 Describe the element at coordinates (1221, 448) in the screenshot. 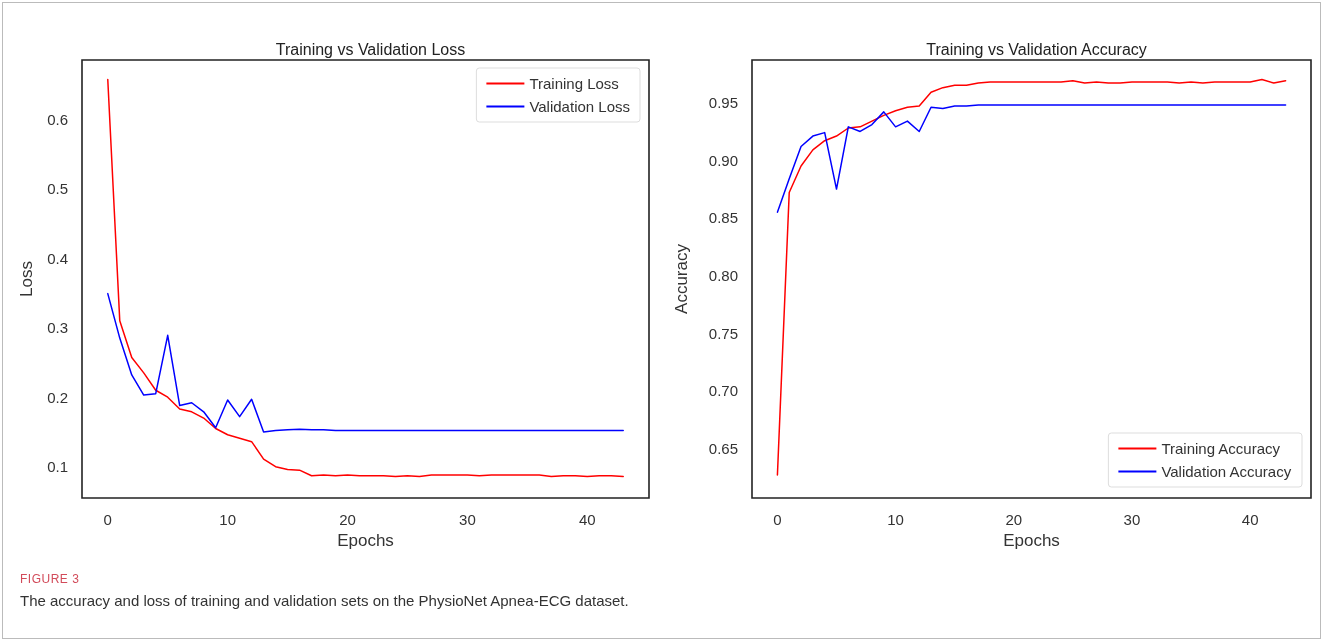

I see `legend-label: Training Accuracy` at that location.